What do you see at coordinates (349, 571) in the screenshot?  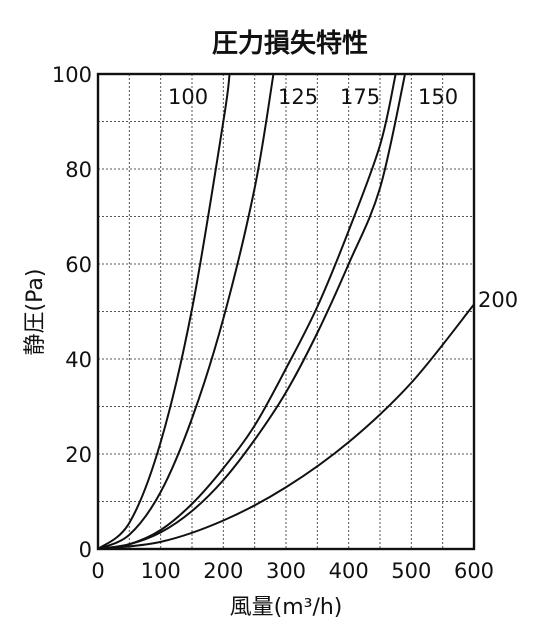 I see `x-tick-label: 400` at bounding box center [349, 571].